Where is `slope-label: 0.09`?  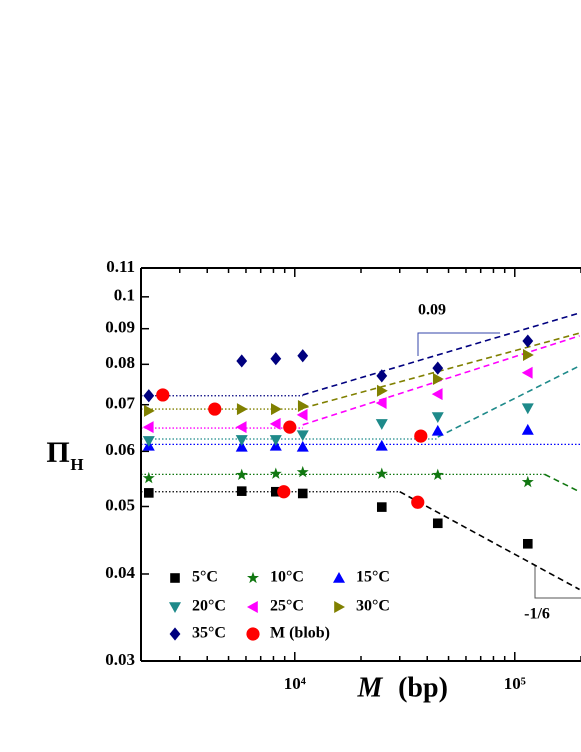 slope-label: 0.09 is located at coordinates (432, 310).